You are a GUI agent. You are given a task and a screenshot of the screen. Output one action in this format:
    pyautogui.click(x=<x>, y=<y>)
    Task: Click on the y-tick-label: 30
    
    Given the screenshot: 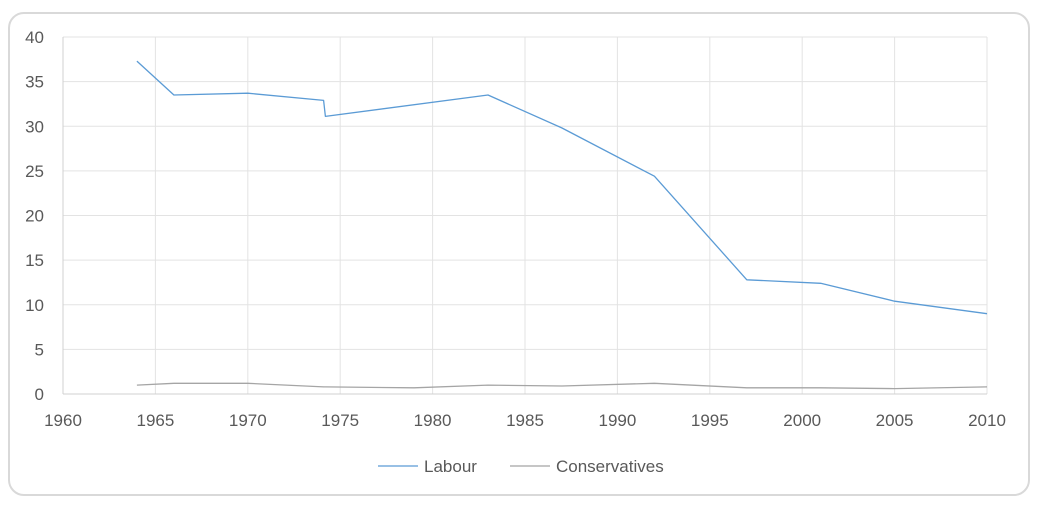 What is the action you would take?
    pyautogui.click(x=34, y=126)
    